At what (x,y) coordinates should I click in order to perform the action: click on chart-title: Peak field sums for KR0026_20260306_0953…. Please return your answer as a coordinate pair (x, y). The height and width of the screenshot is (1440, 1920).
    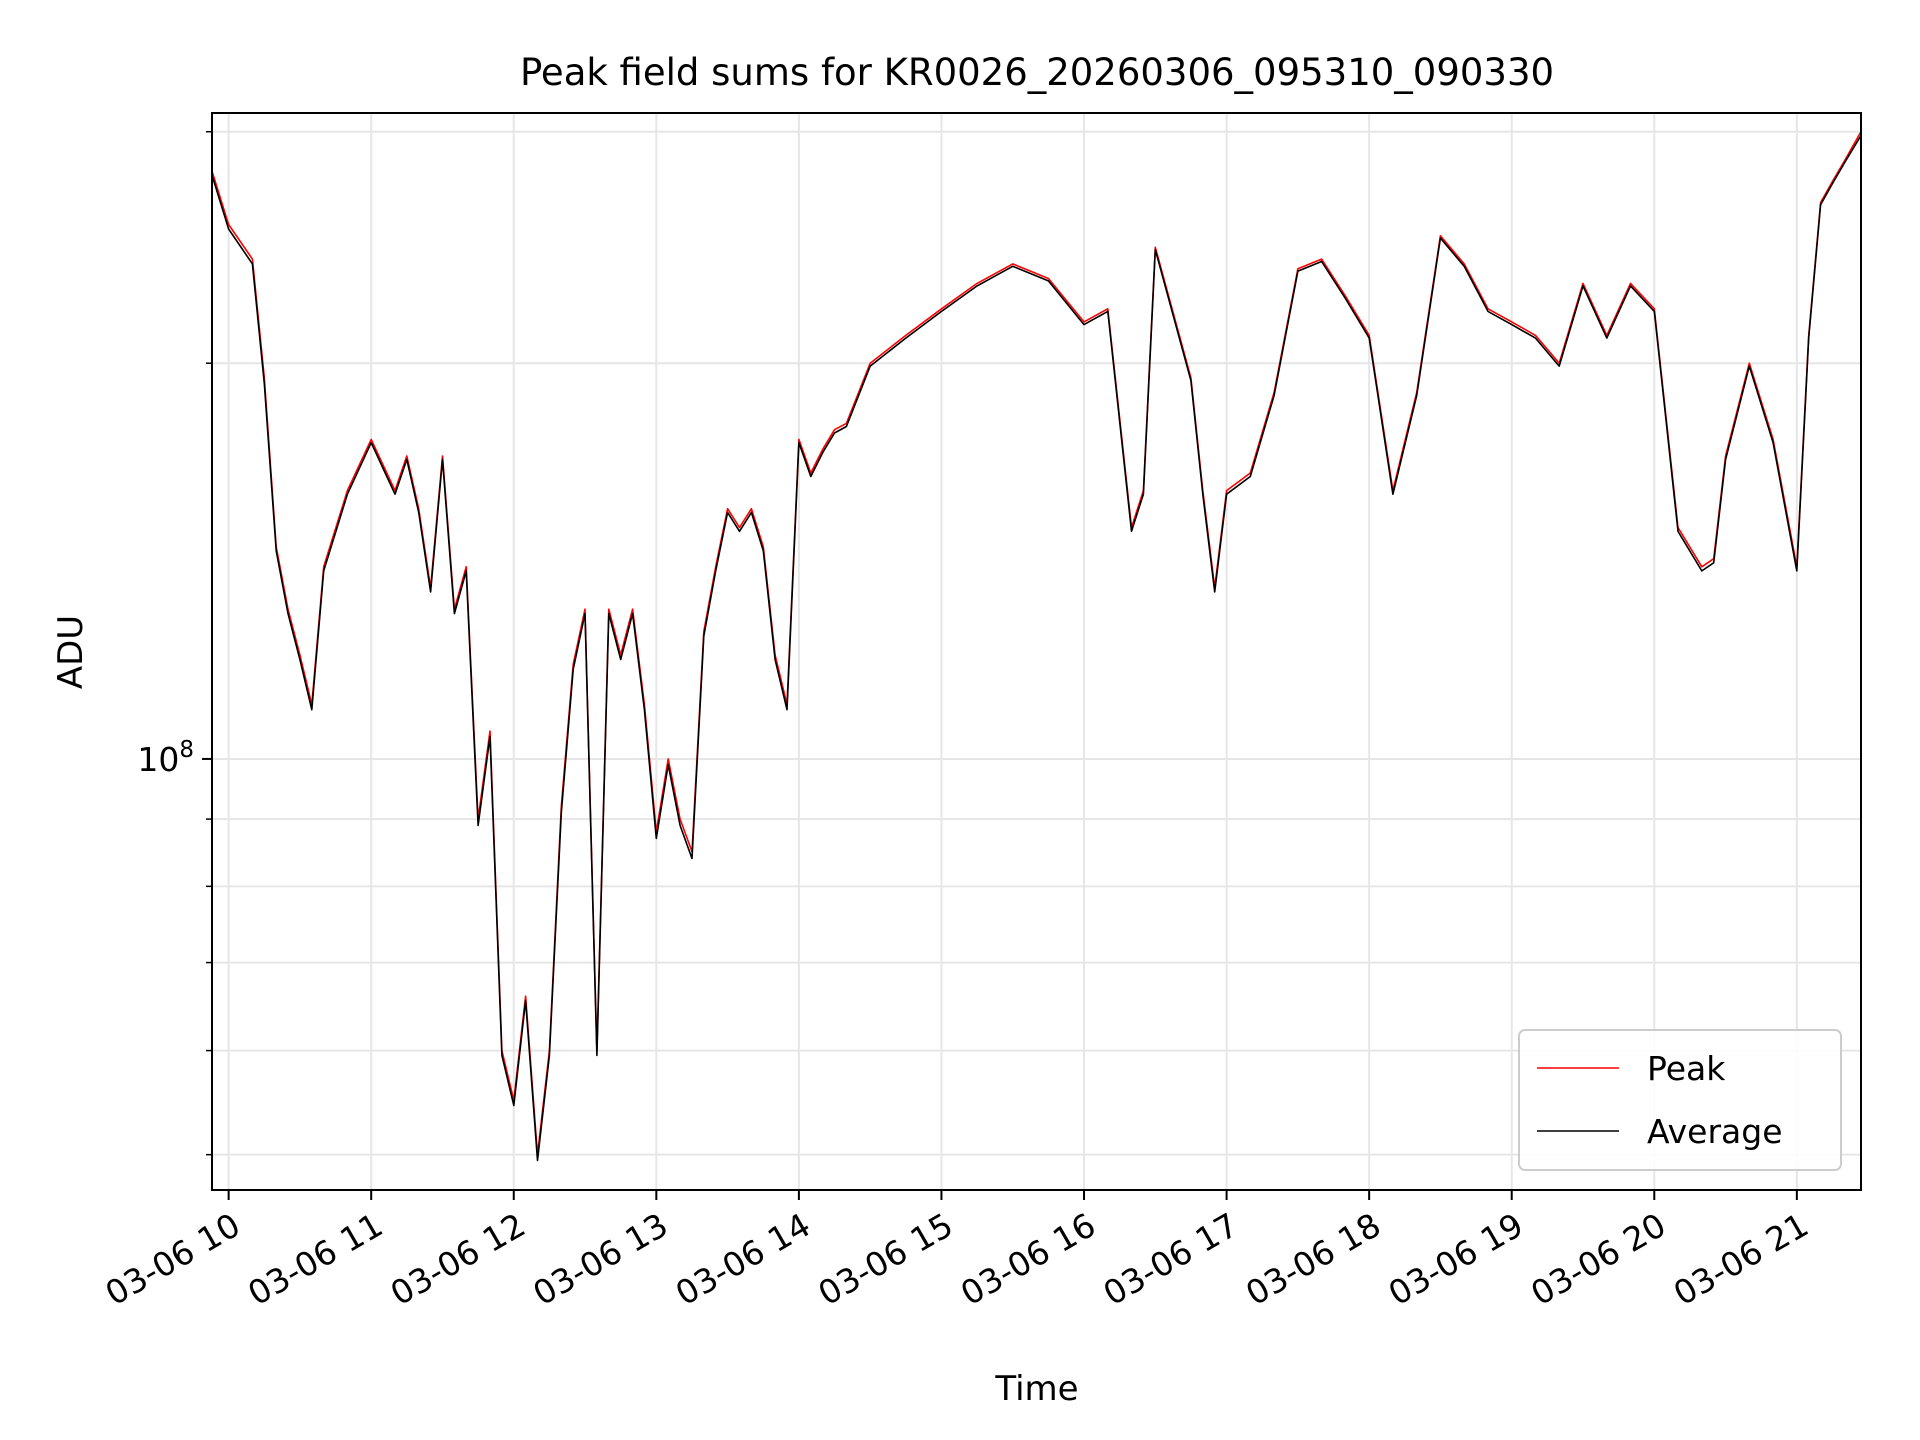
    Looking at the image, I should click on (1037, 72).